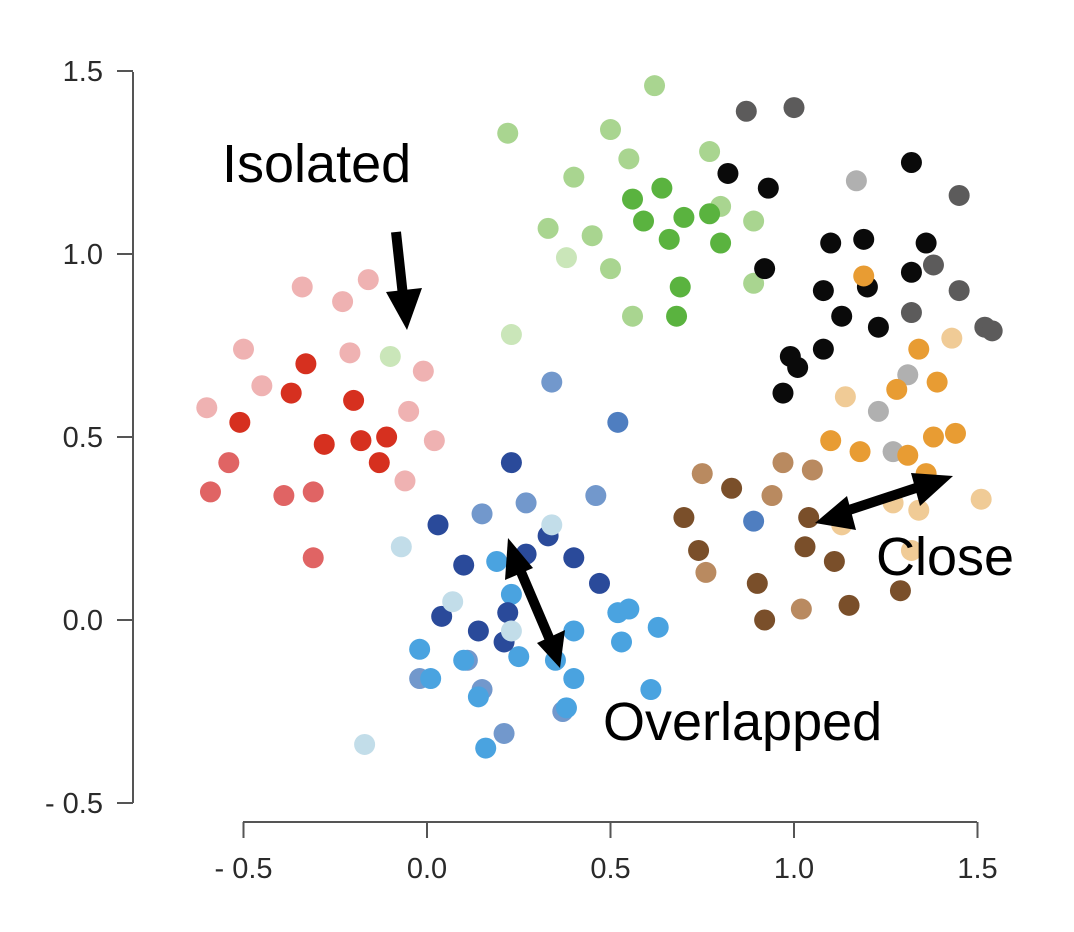 The width and height of the screenshot is (1074, 932). What do you see at coordinates (977, 869) in the screenshot?
I see `x-tick-label: 1.5` at bounding box center [977, 869].